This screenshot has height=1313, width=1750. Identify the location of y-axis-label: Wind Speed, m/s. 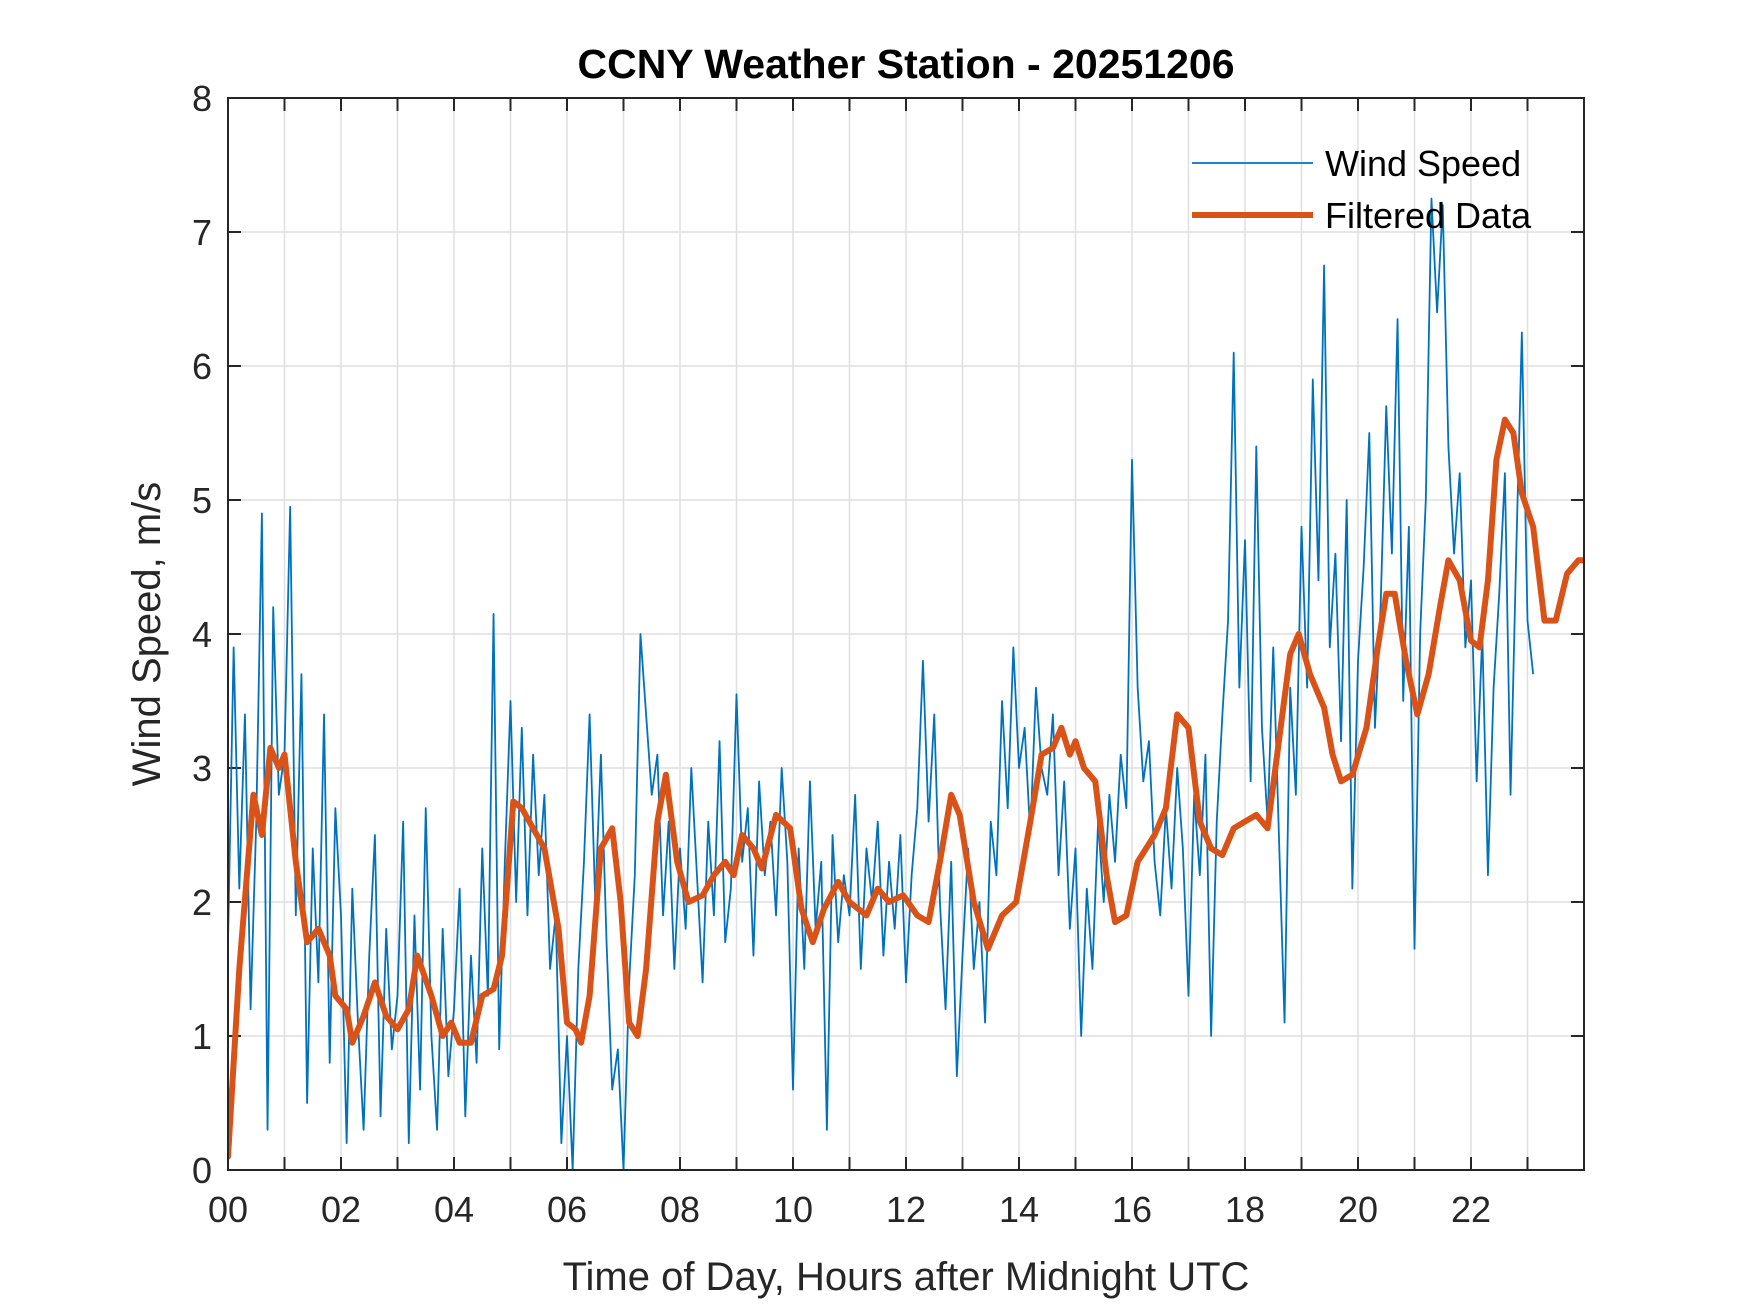
(147, 634).